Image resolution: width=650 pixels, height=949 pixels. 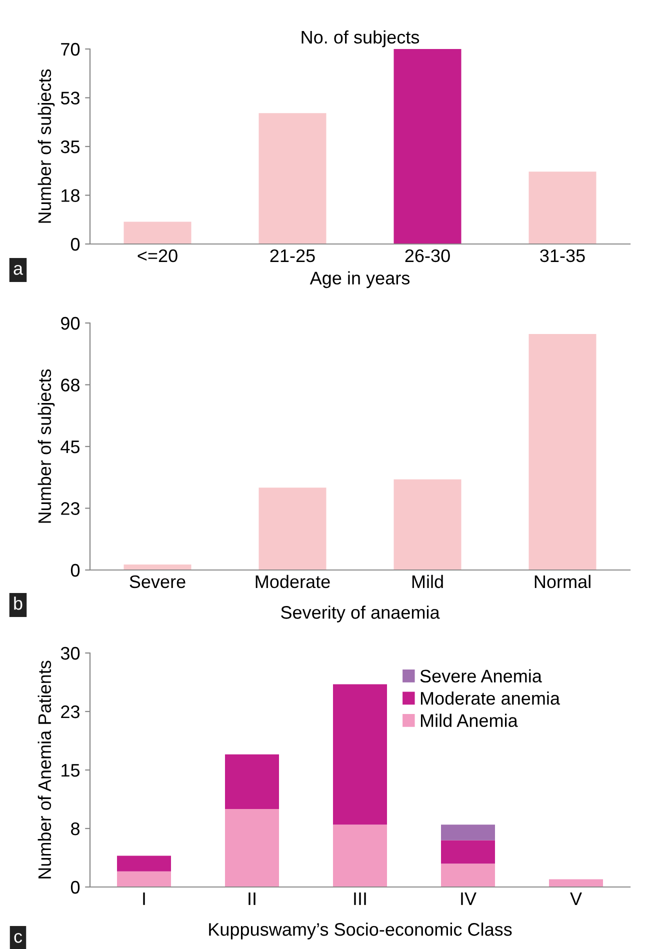 What do you see at coordinates (562, 581) in the screenshot?
I see `x-tick-label: Normal` at bounding box center [562, 581].